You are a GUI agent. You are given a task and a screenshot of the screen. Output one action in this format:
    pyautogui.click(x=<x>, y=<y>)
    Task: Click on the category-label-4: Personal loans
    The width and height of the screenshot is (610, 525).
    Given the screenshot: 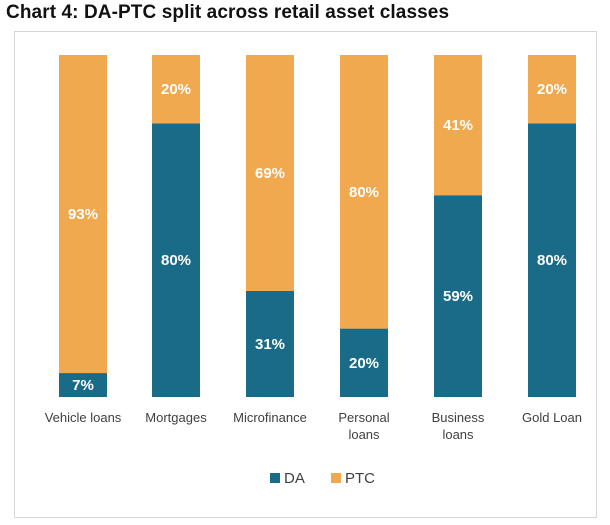 What is the action you would take?
    pyautogui.click(x=363, y=426)
    